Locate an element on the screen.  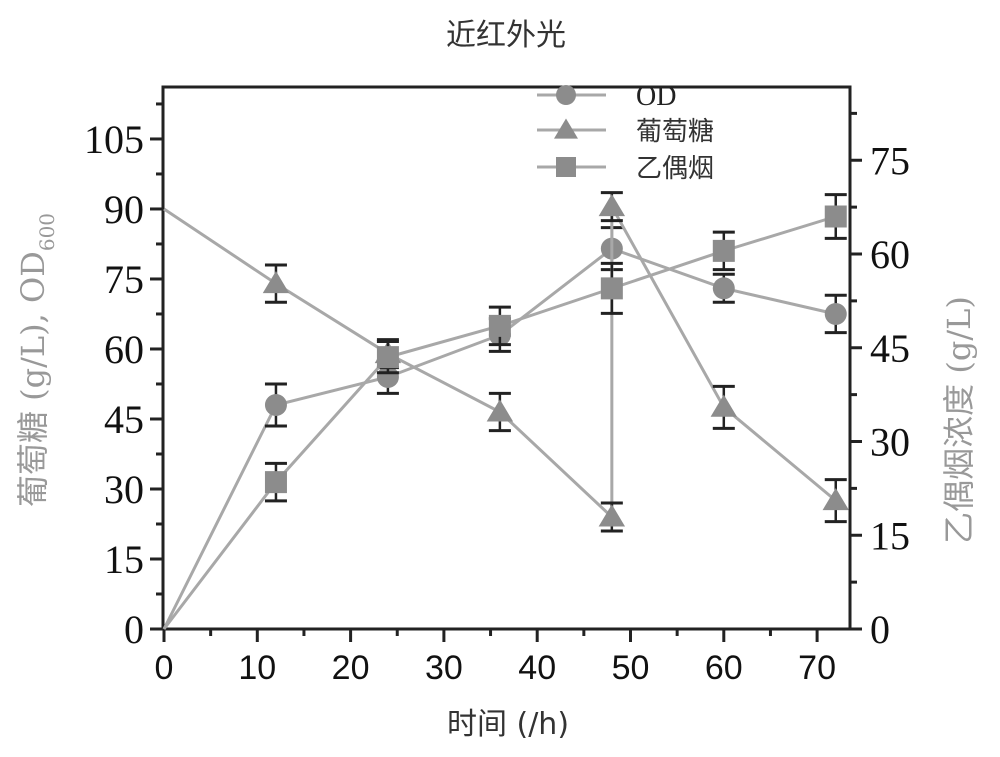
svg-text: 葡萄糖 (g/L), OD600 is located at coordinates (36, 360).